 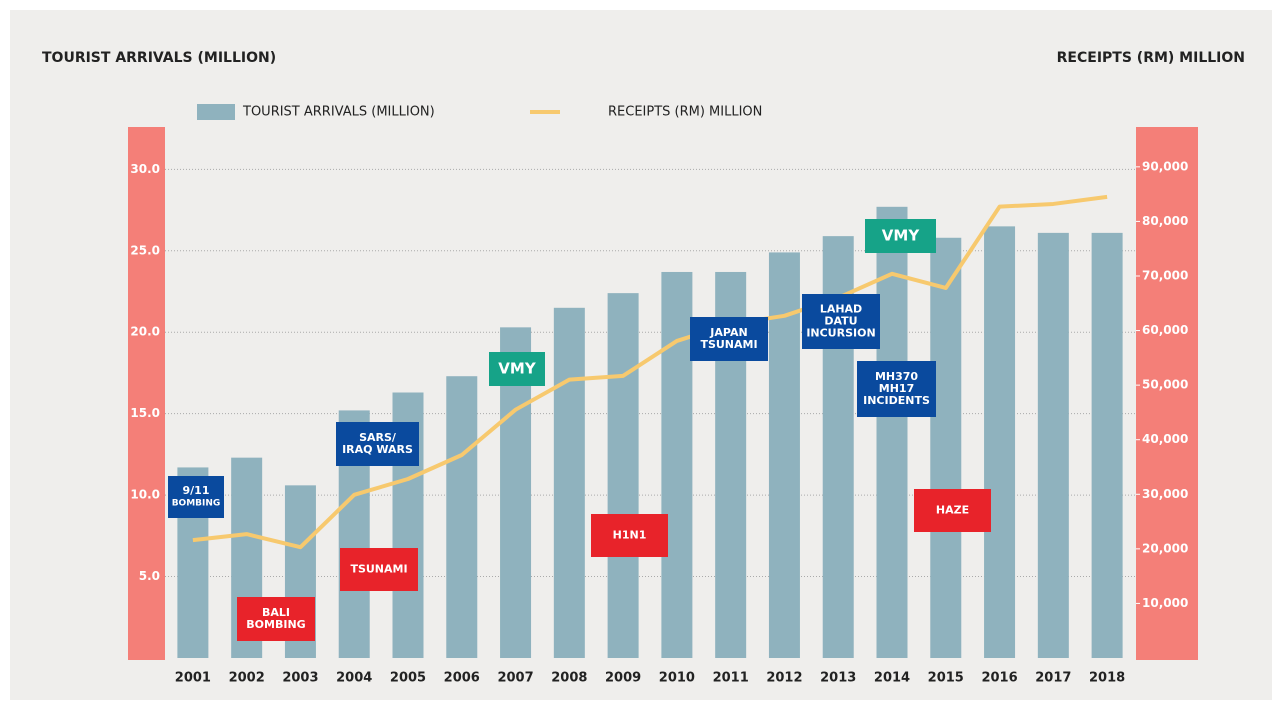 I want to click on y2-tick-label: 90,000, so click(x=1165, y=166).